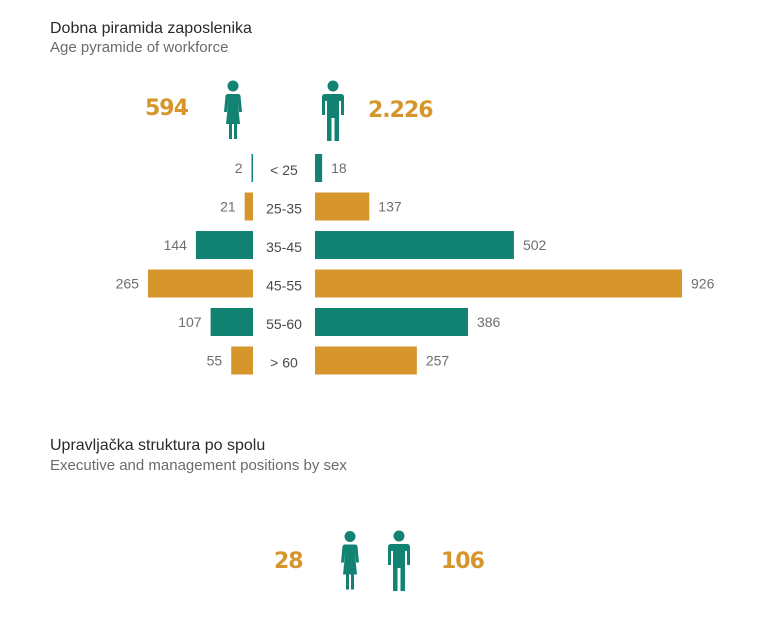  Describe the element at coordinates (176, 245) in the screenshot. I see `female-value-label: 144` at that location.